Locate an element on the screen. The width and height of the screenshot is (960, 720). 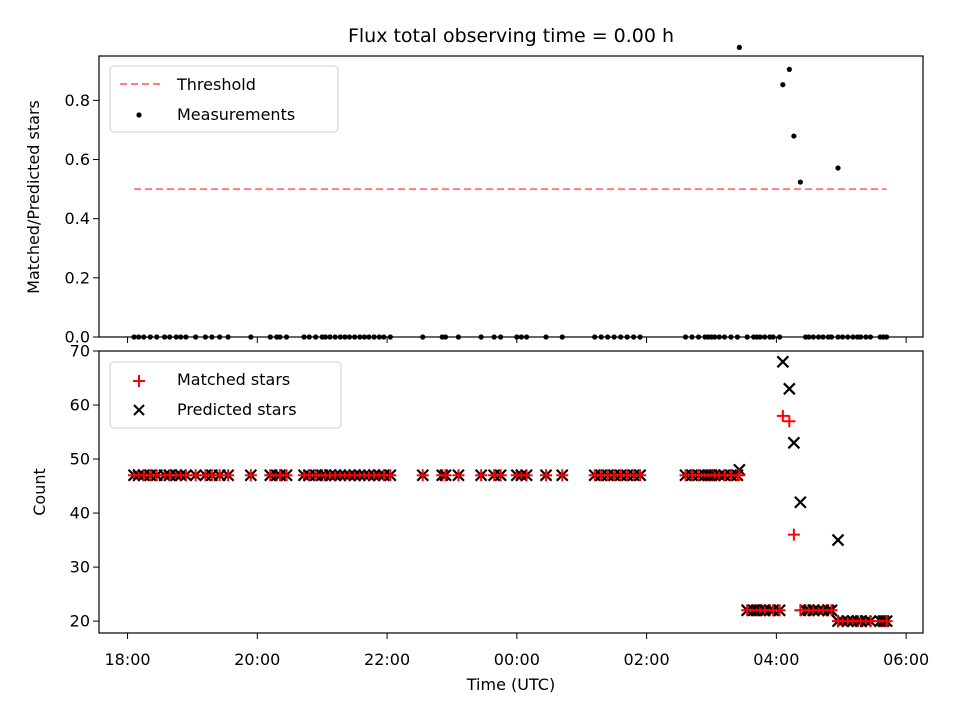
time-x-axis: 18:00 20:00 22:00 00:00 02:00 04:00 06:00 is located at coordinates (516, 651).